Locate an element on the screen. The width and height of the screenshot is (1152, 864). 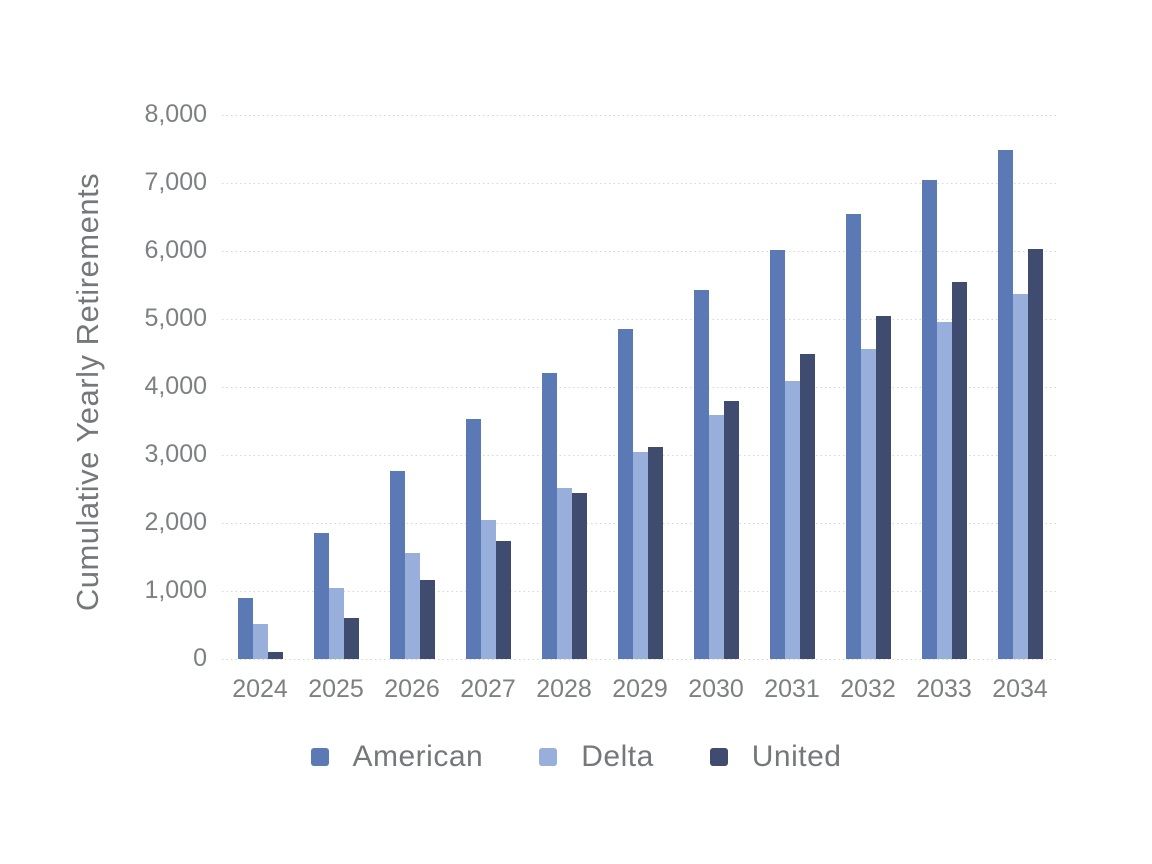
y-tick-label: 3,000 is located at coordinates (175, 454).